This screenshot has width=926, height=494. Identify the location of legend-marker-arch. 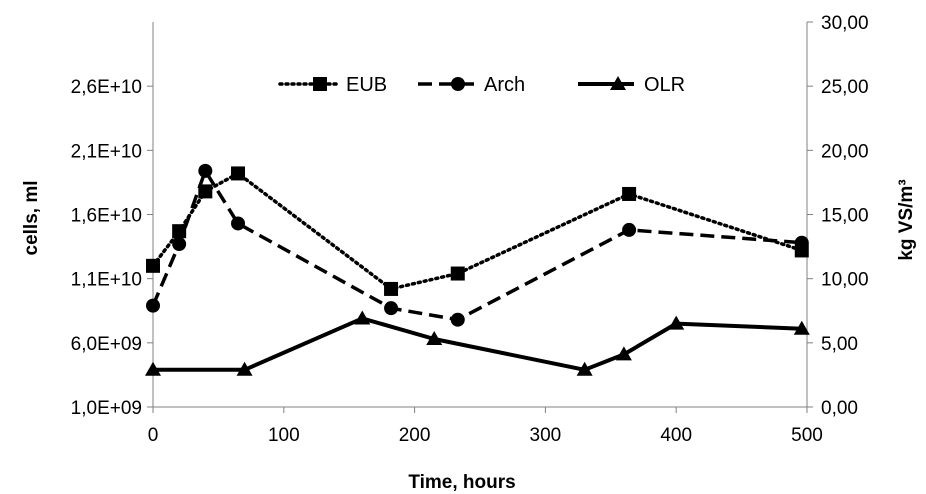
(458, 84).